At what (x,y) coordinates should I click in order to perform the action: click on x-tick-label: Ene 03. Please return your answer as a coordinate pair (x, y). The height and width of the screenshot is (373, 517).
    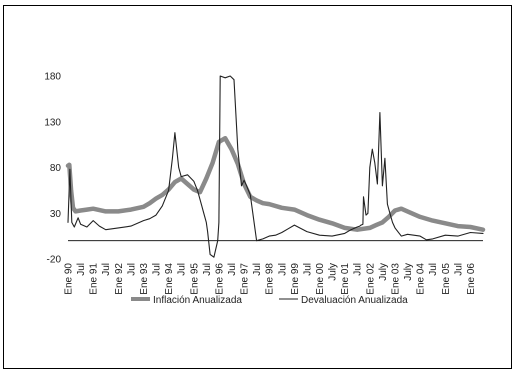
    Looking at the image, I should click on (395, 279).